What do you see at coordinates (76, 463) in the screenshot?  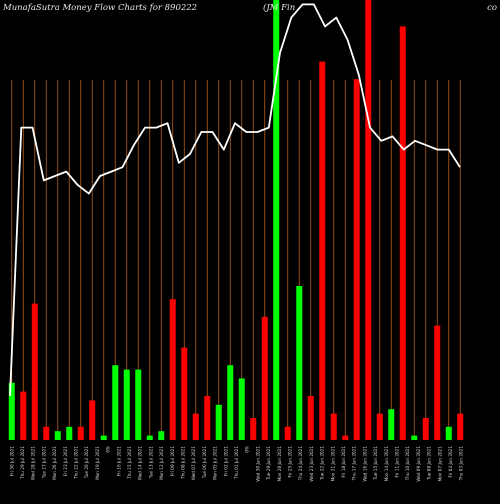 I see `x-tick-label: Thu 22 Jul 2021` at bounding box center [76, 463].